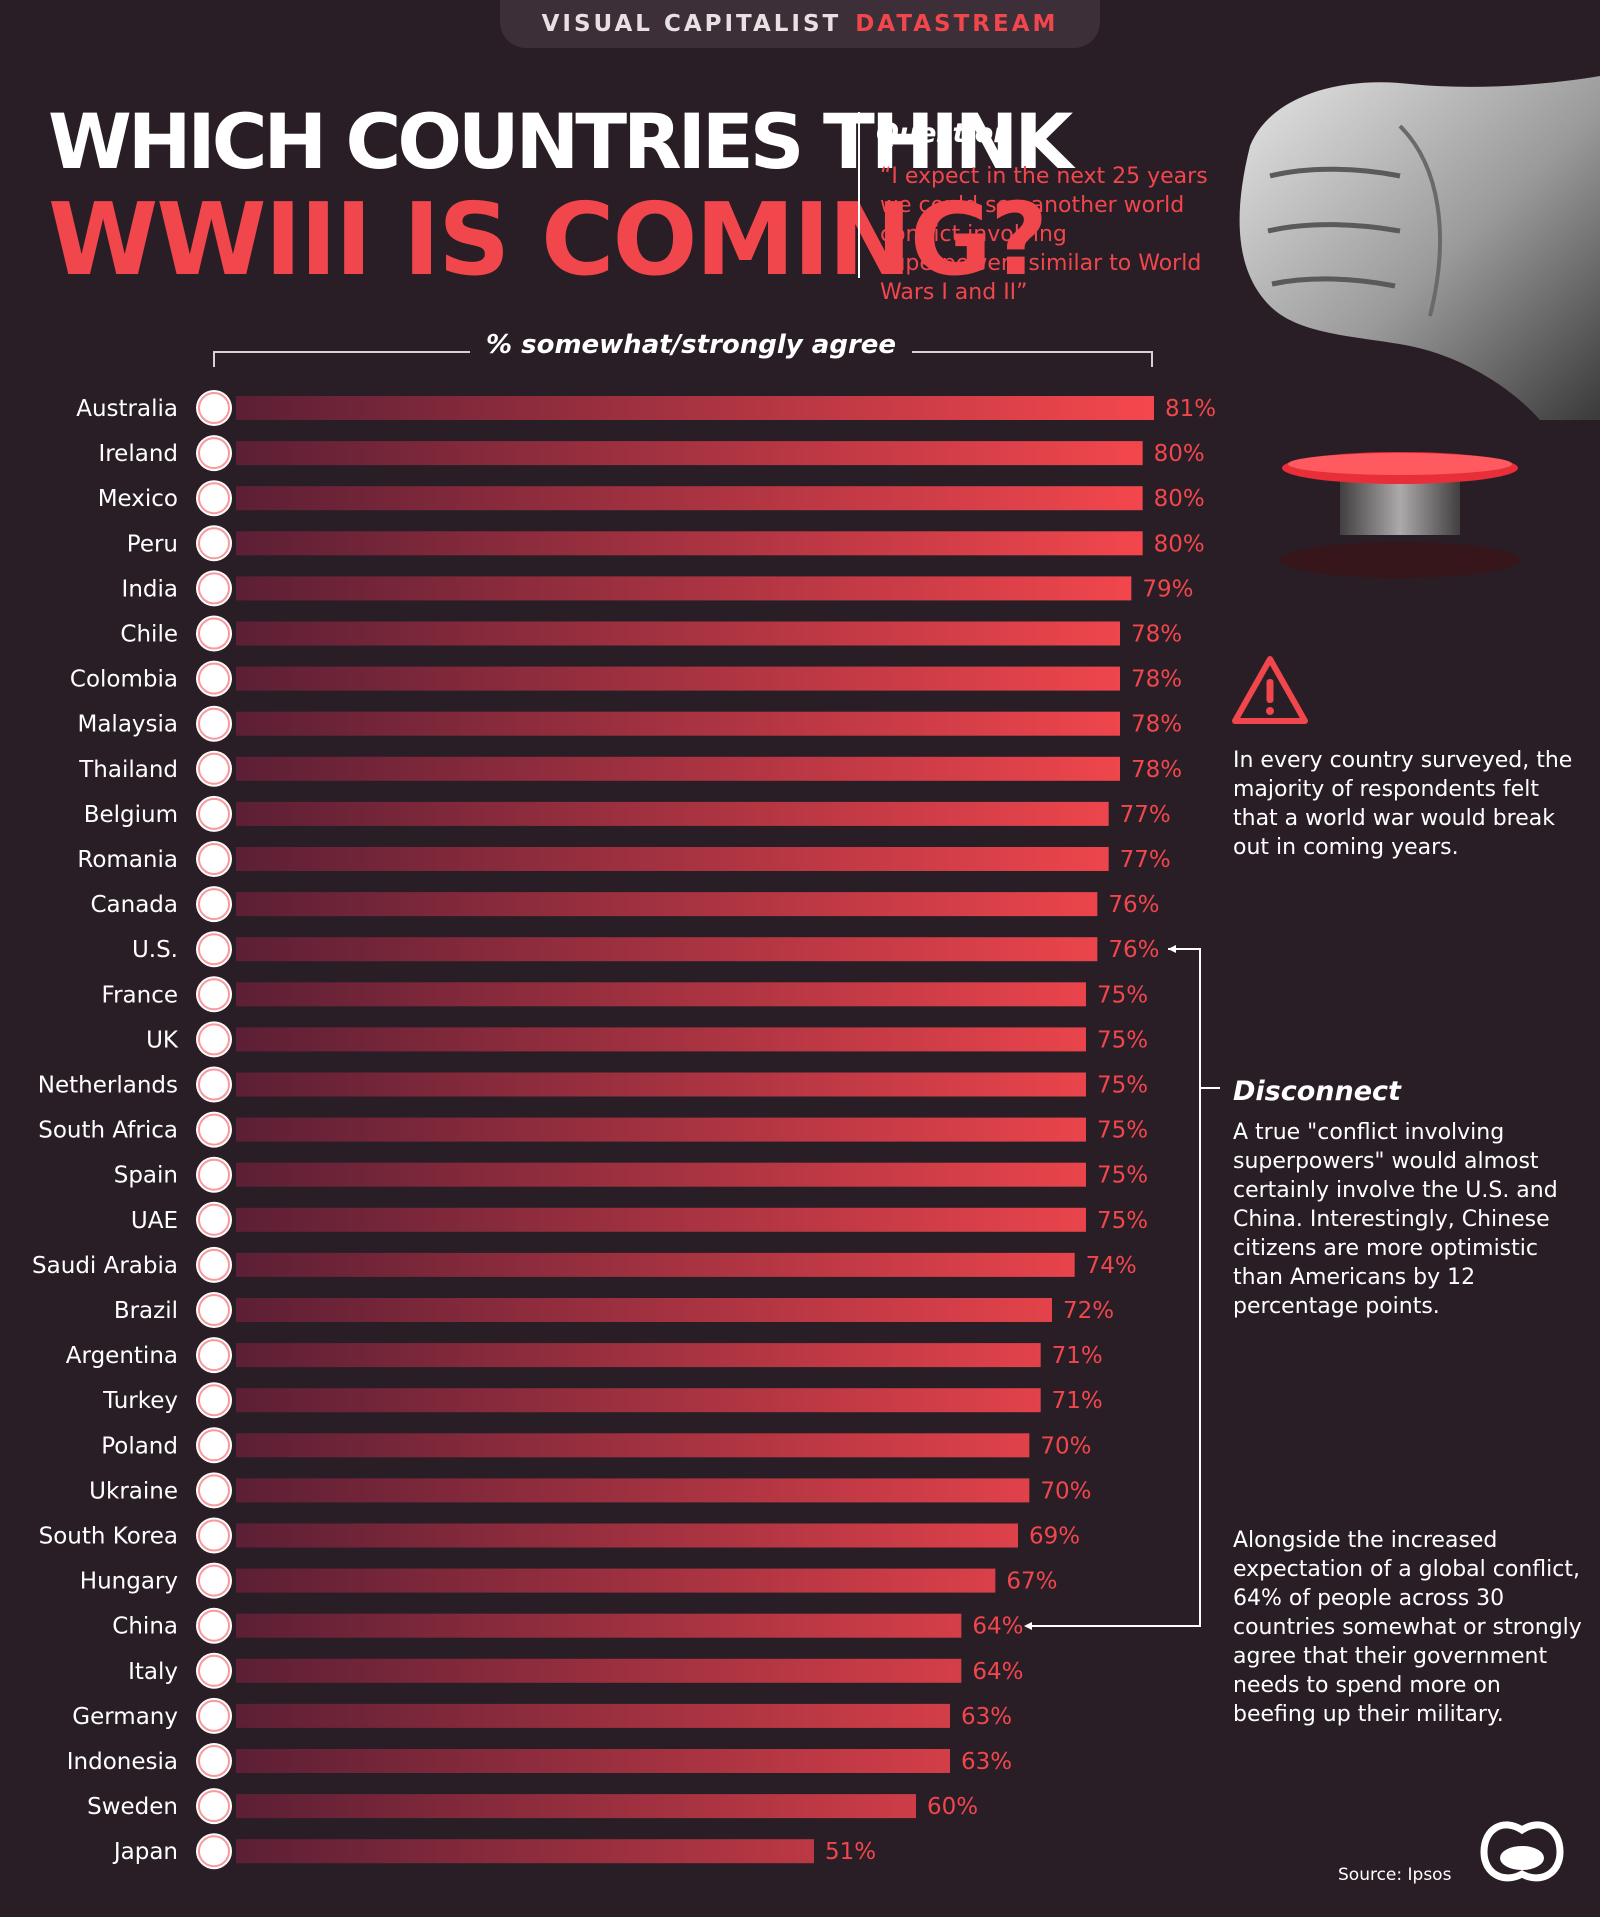  Describe the element at coordinates (599, 1670) in the screenshot. I see `bar-italy` at that location.